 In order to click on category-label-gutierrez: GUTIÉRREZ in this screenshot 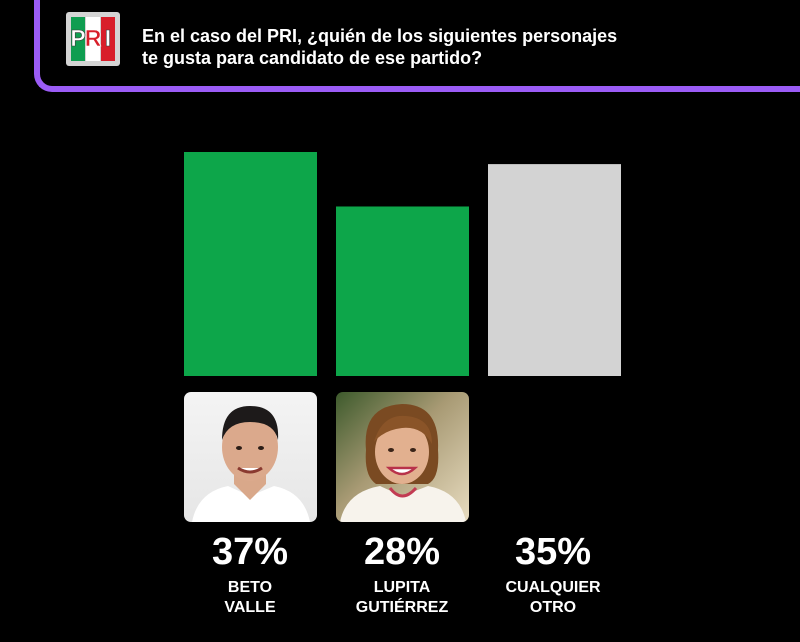, I will do `click(402, 607)`.